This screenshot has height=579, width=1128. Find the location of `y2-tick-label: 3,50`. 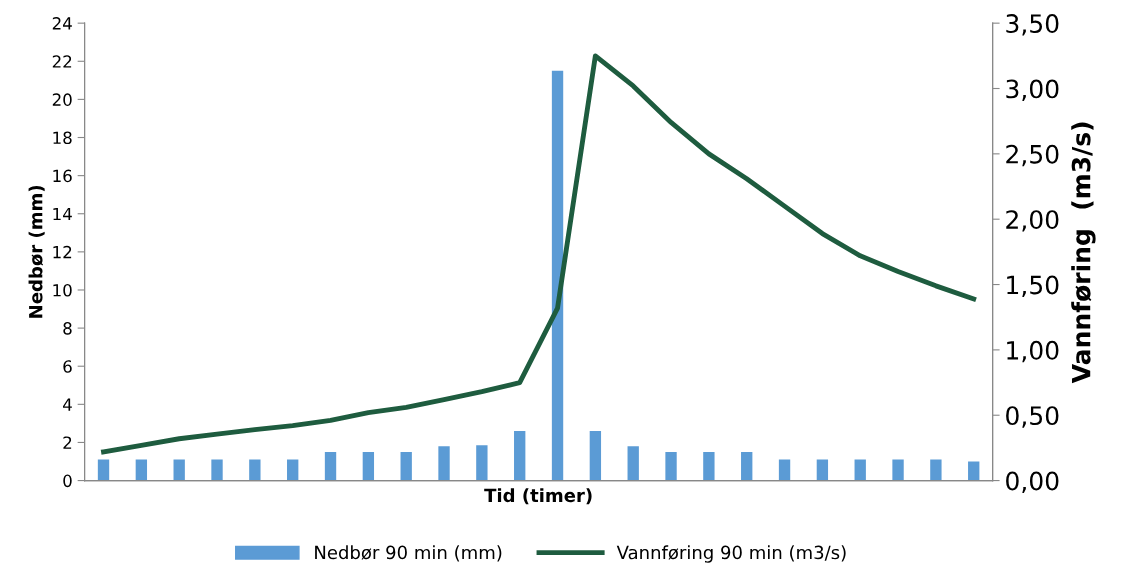

y2-tick-label: 3,50 is located at coordinates (1032, 25).